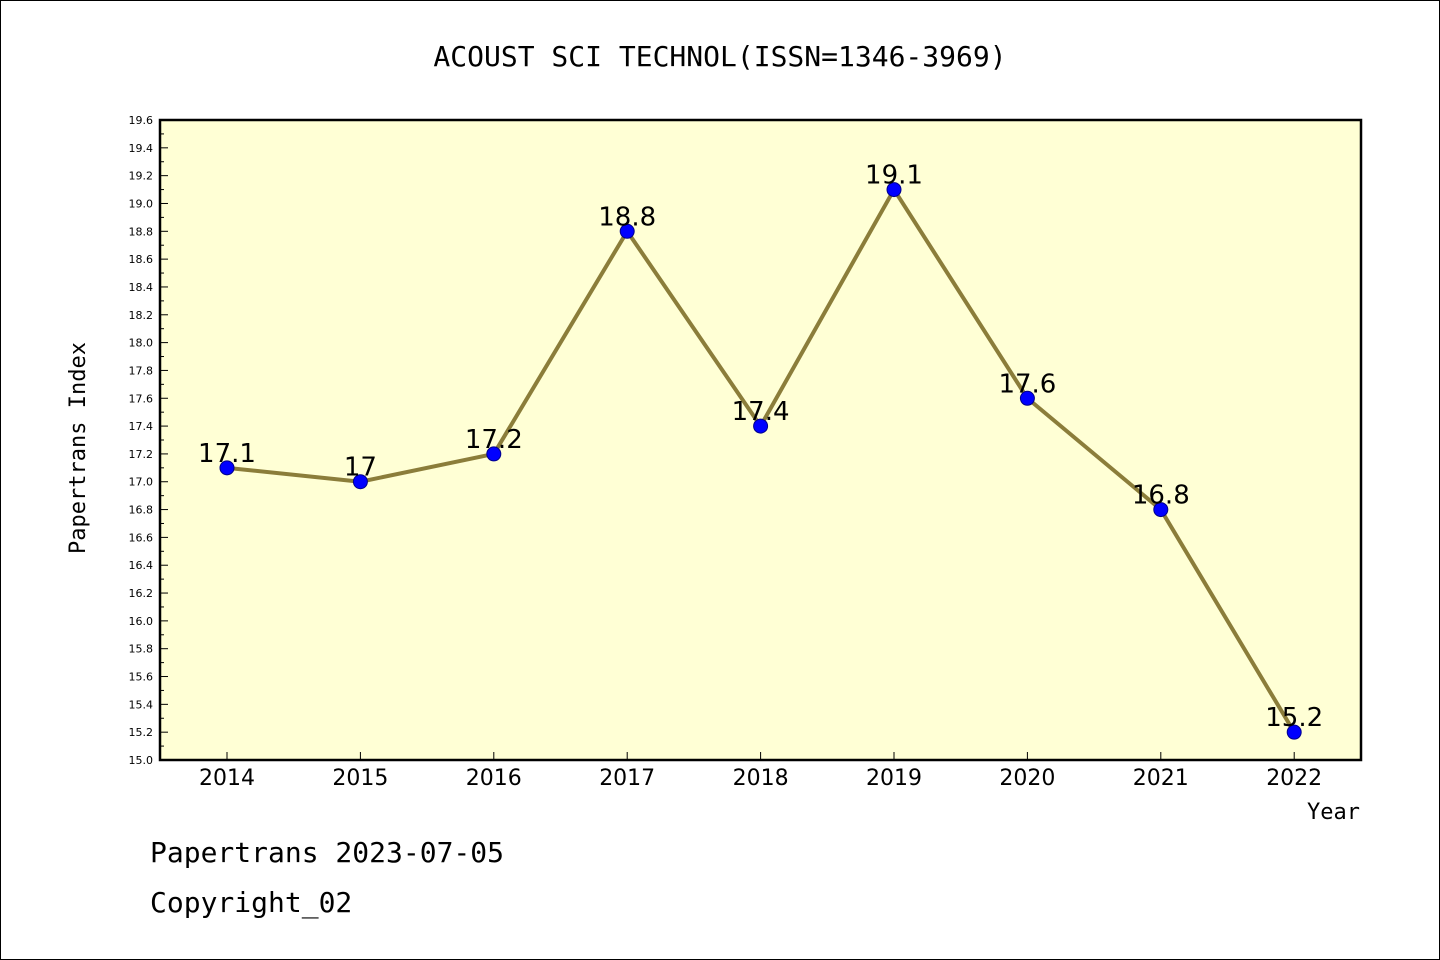 The height and width of the screenshot is (960, 1440). Describe the element at coordinates (141, 677) in the screenshot. I see `y-tick-label: 15.6` at that location.